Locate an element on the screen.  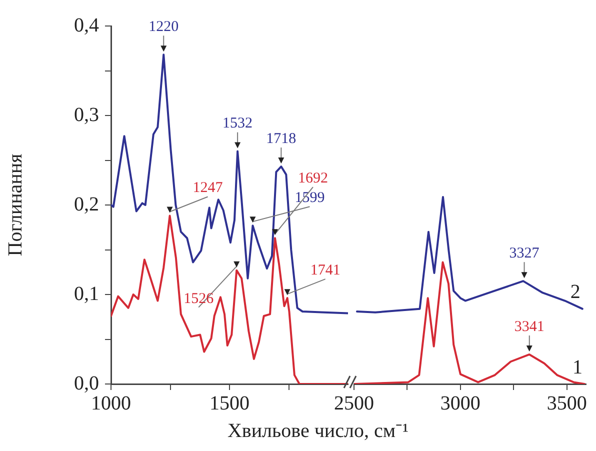
x-tick-label: 1500 is located at coordinates (230, 403).